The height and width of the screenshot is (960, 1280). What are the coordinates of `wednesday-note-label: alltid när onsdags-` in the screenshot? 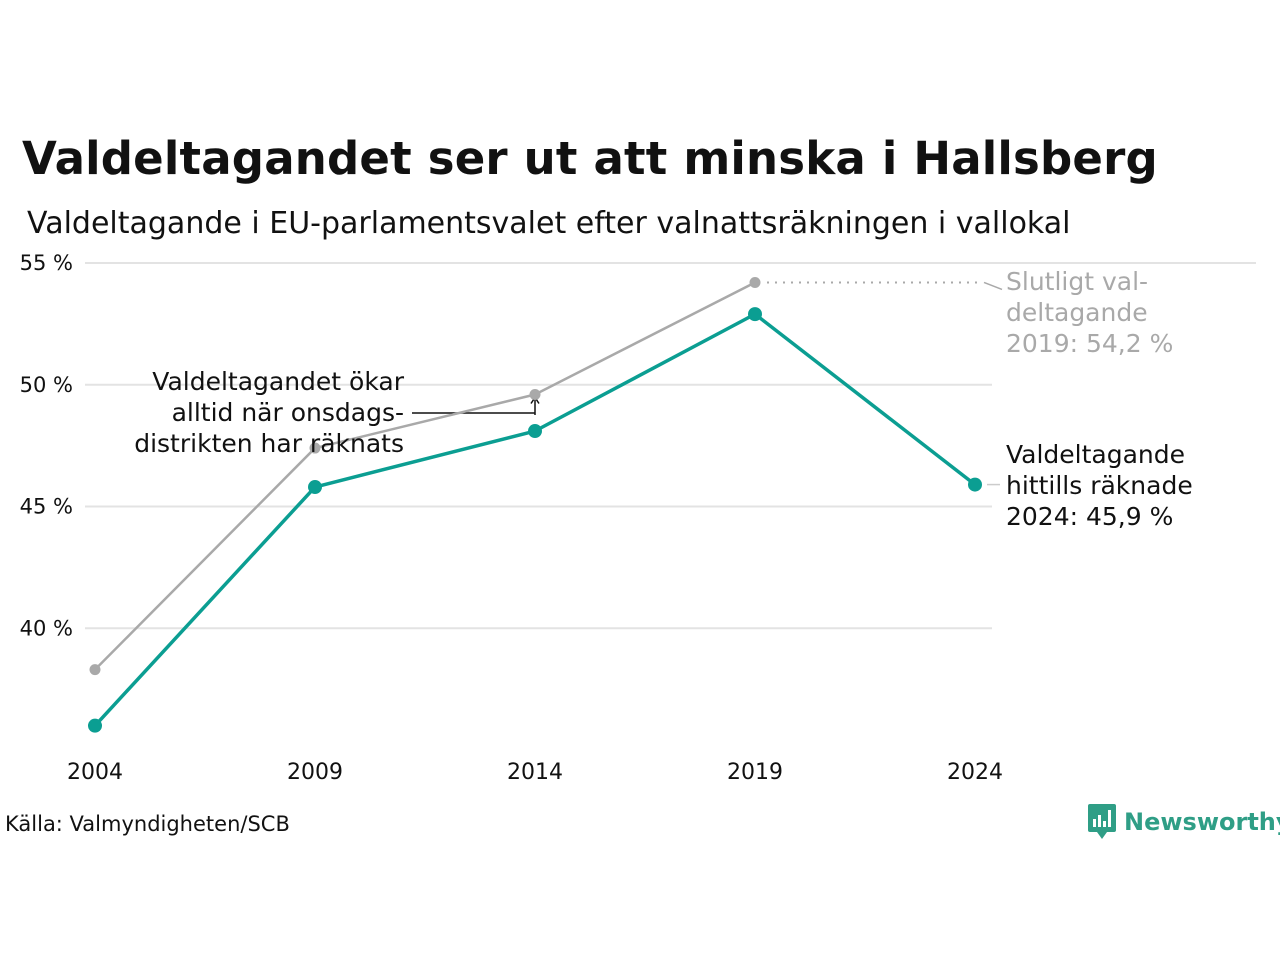 It's located at (288, 412).